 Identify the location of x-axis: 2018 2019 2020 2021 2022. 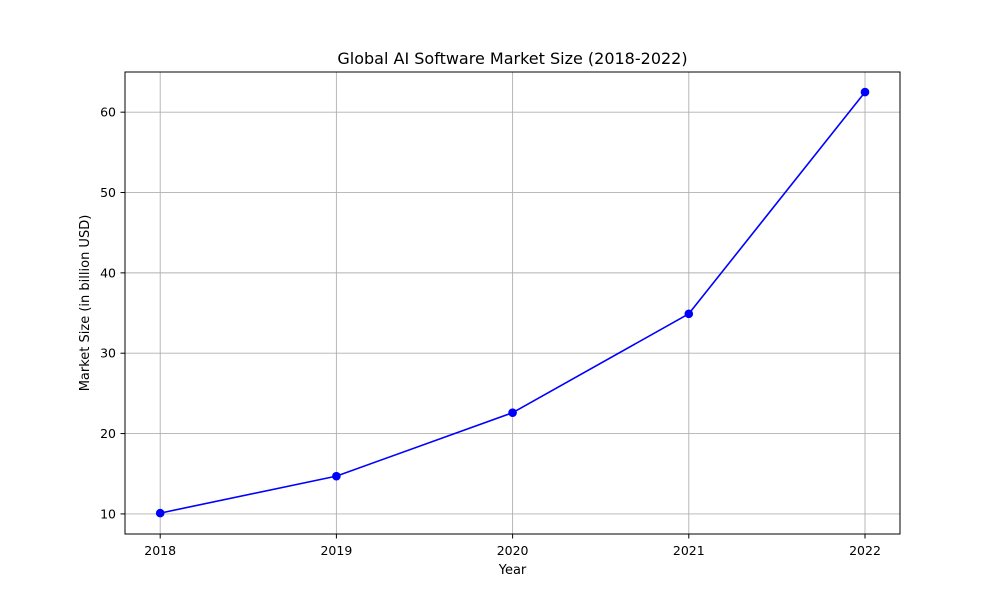
(512, 546).